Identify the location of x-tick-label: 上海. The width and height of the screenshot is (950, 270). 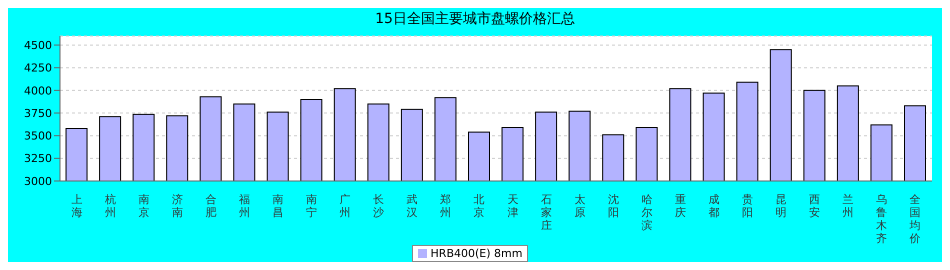
(76, 206).